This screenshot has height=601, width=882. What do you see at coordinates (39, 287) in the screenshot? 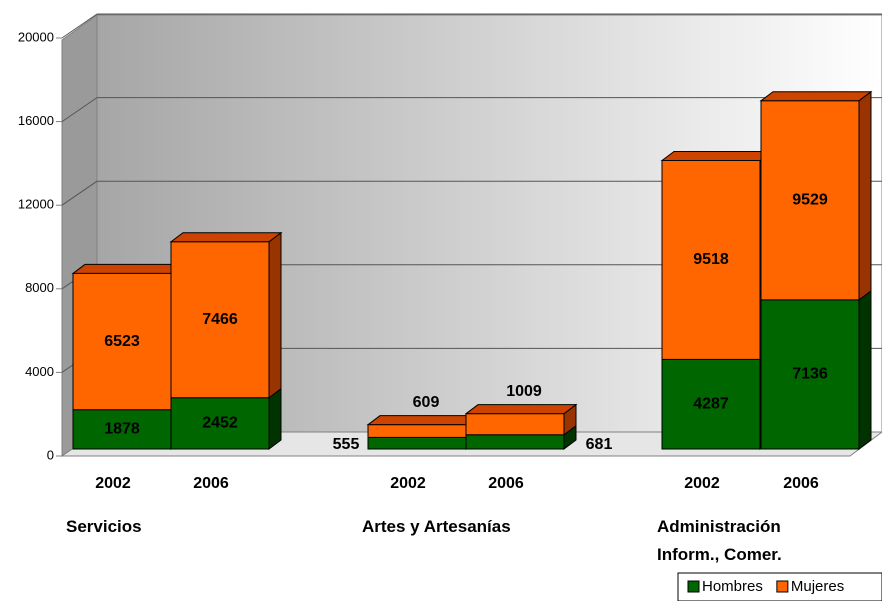
I see `y-tick-label: 8000` at bounding box center [39, 287].